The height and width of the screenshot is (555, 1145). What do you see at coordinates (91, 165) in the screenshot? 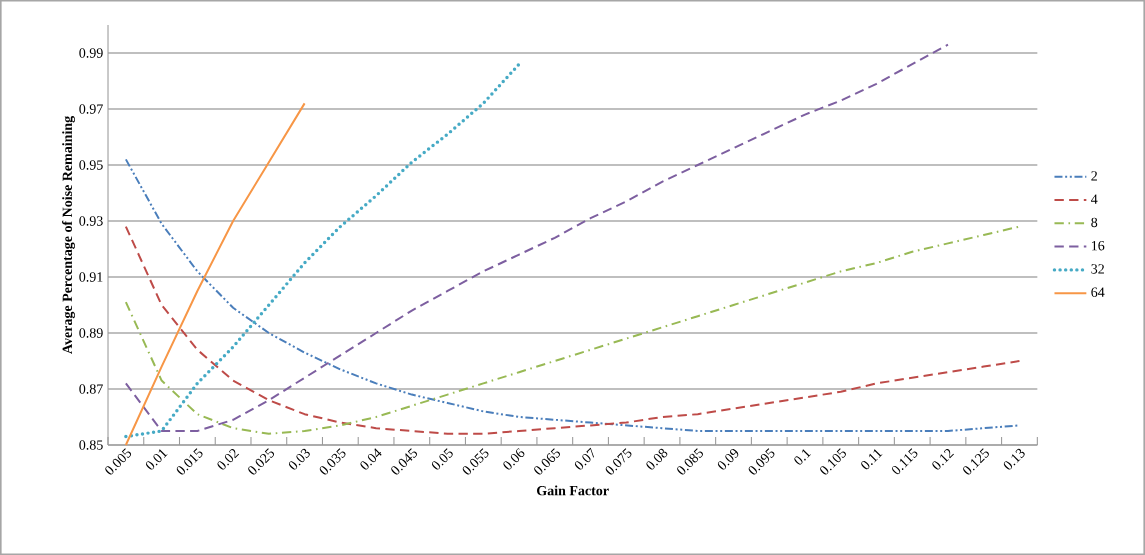
I see `y-tick-label: 0.95` at bounding box center [91, 165].